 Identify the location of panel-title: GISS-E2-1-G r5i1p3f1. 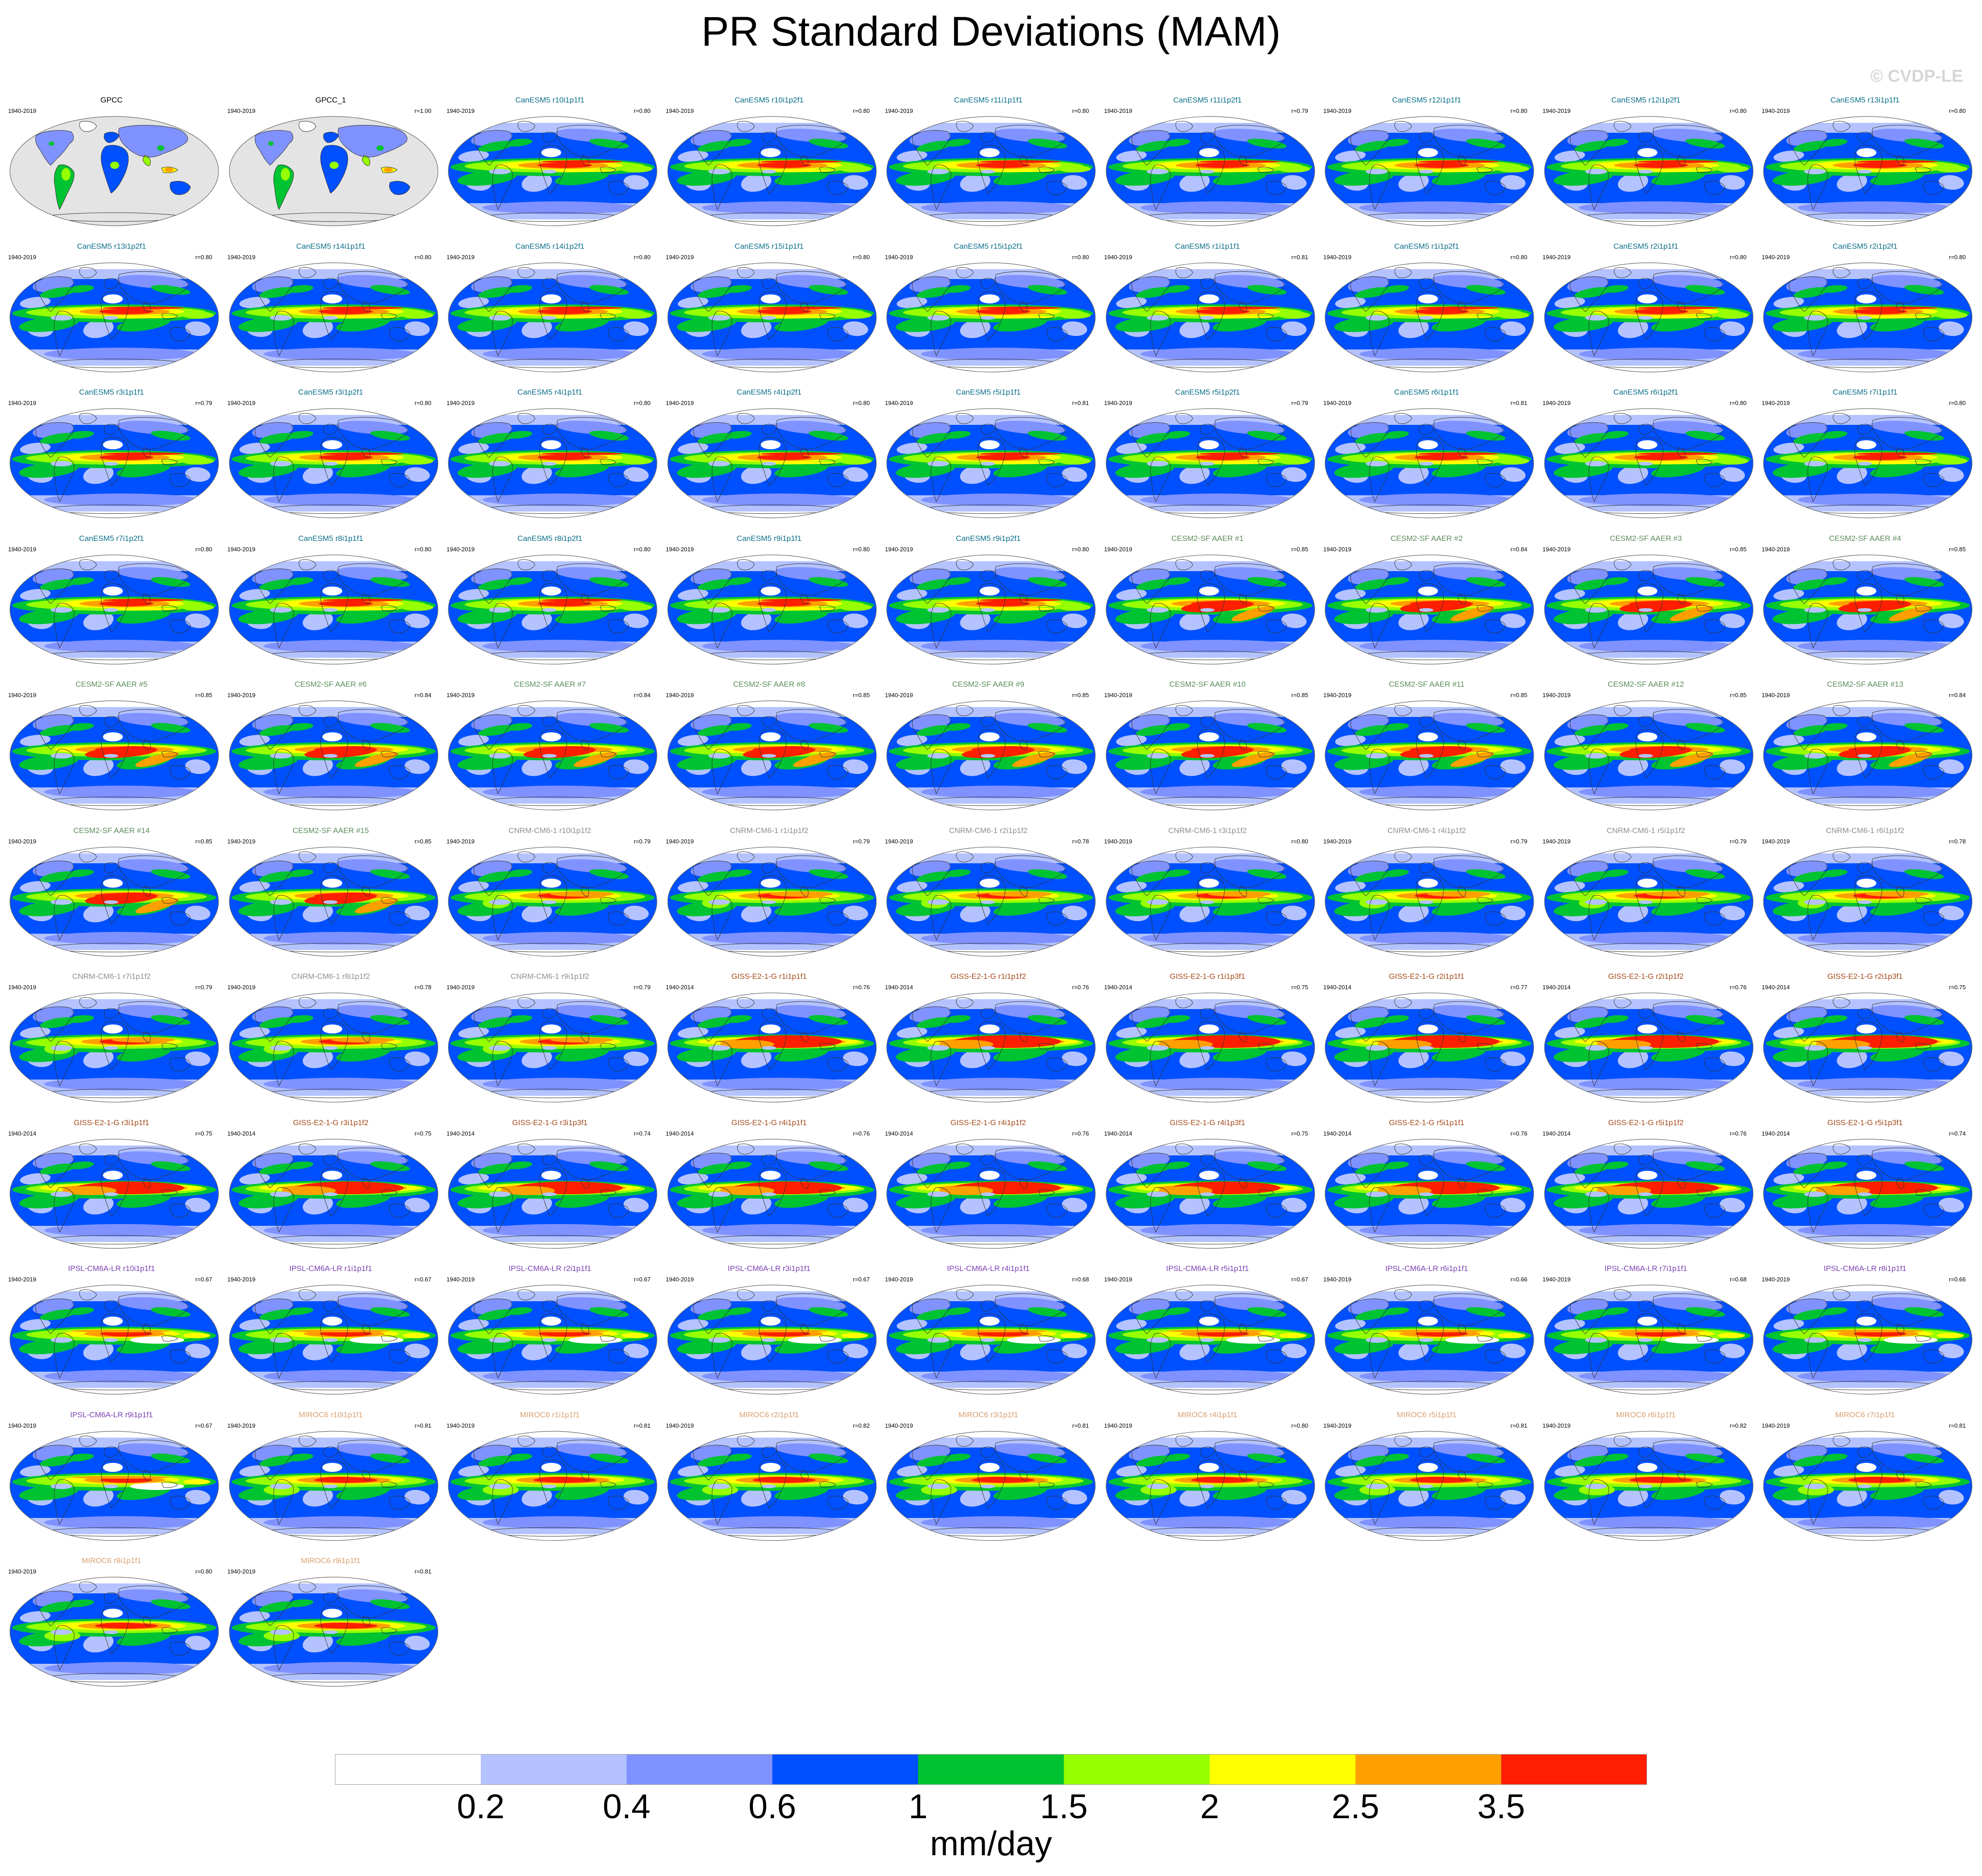
(1865, 1122).